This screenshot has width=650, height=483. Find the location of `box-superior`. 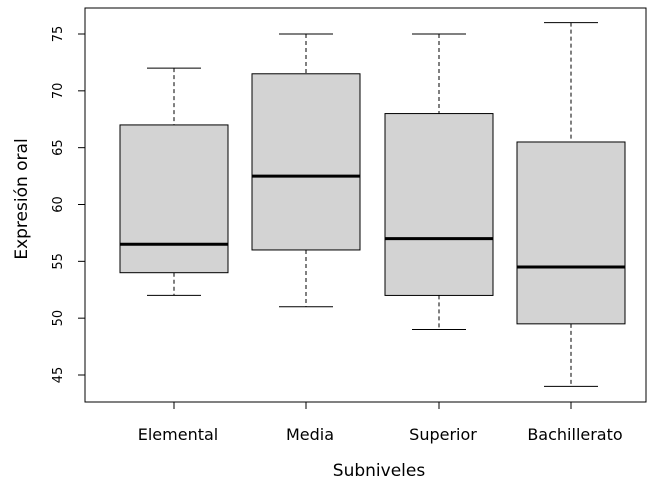

box-superior is located at coordinates (439, 182).